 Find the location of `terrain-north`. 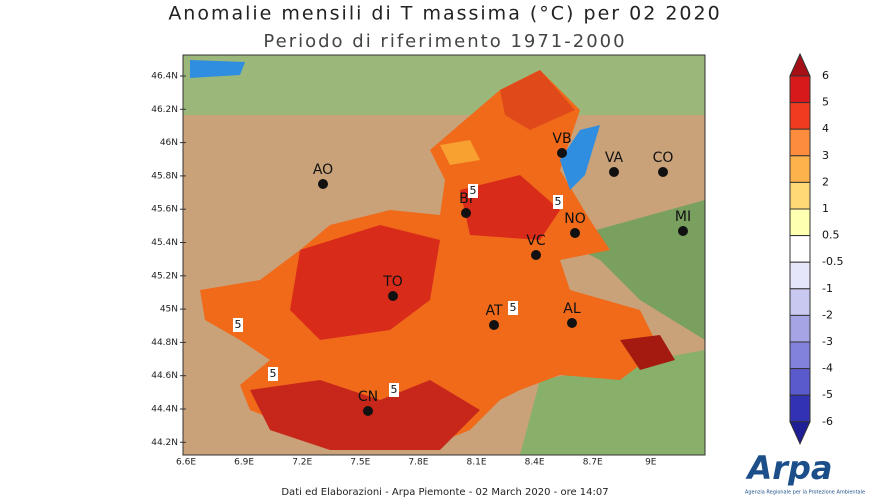

terrain-north is located at coordinates (444, 85).